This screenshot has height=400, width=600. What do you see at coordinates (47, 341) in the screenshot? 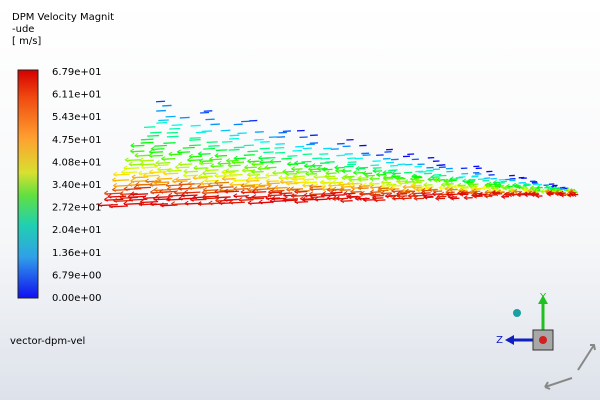
I see `object-name: vector-dpm-vel` at bounding box center [47, 341].